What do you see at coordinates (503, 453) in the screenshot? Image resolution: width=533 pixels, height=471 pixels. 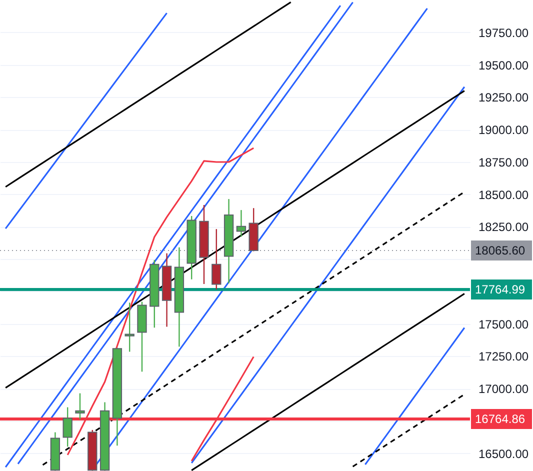 I see `y-tick-label: 16500.00` at bounding box center [503, 453].